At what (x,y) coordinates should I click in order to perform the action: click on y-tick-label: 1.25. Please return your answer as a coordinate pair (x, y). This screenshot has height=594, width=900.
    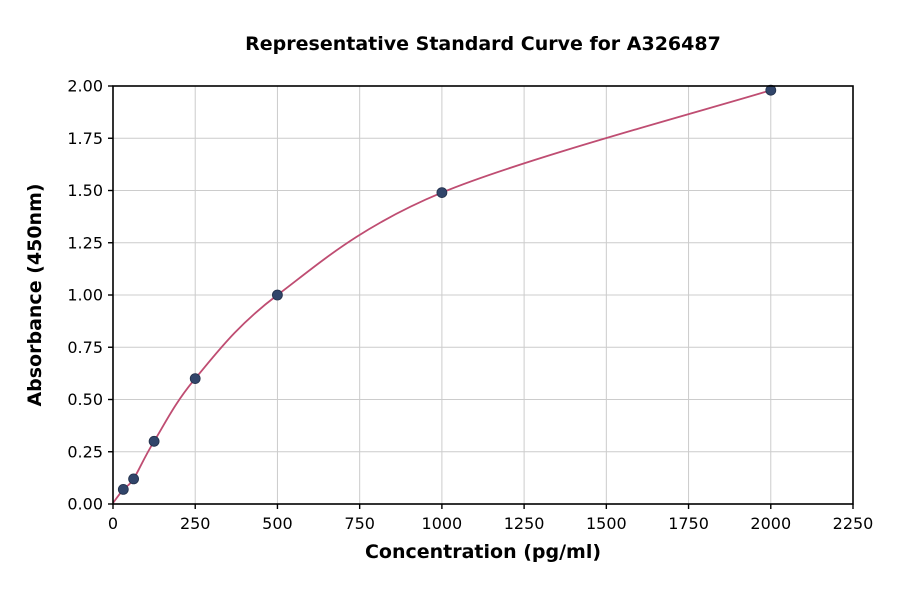
    Looking at the image, I should click on (85, 242).